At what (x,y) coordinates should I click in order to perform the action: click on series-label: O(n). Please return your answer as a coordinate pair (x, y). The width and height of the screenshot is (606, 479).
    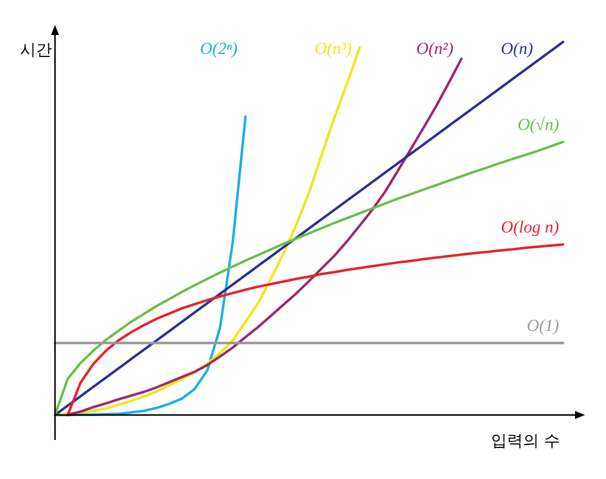
    Looking at the image, I should click on (517, 48).